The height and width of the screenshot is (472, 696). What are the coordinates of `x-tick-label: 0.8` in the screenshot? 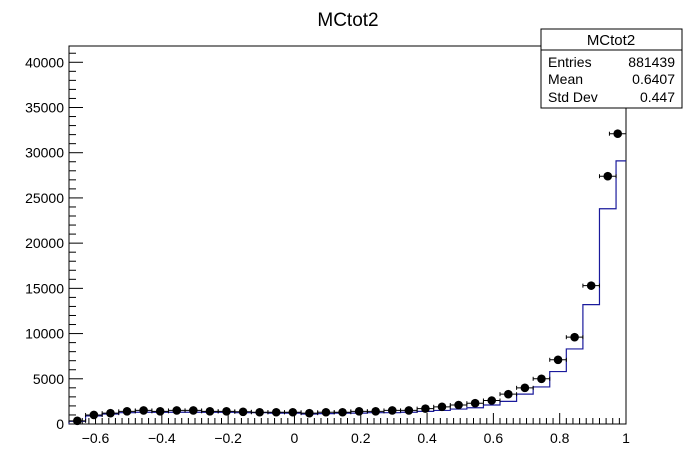 It's located at (560, 438).